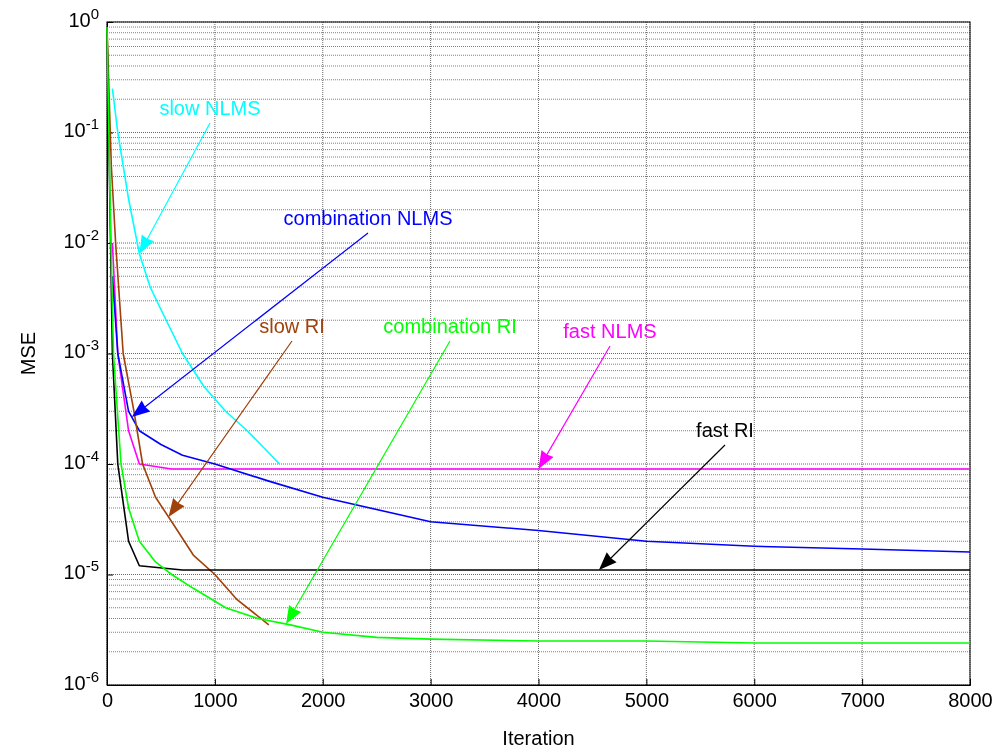  Describe the element at coordinates (28, 353) in the screenshot. I see `y-axis-title: MSE` at that location.